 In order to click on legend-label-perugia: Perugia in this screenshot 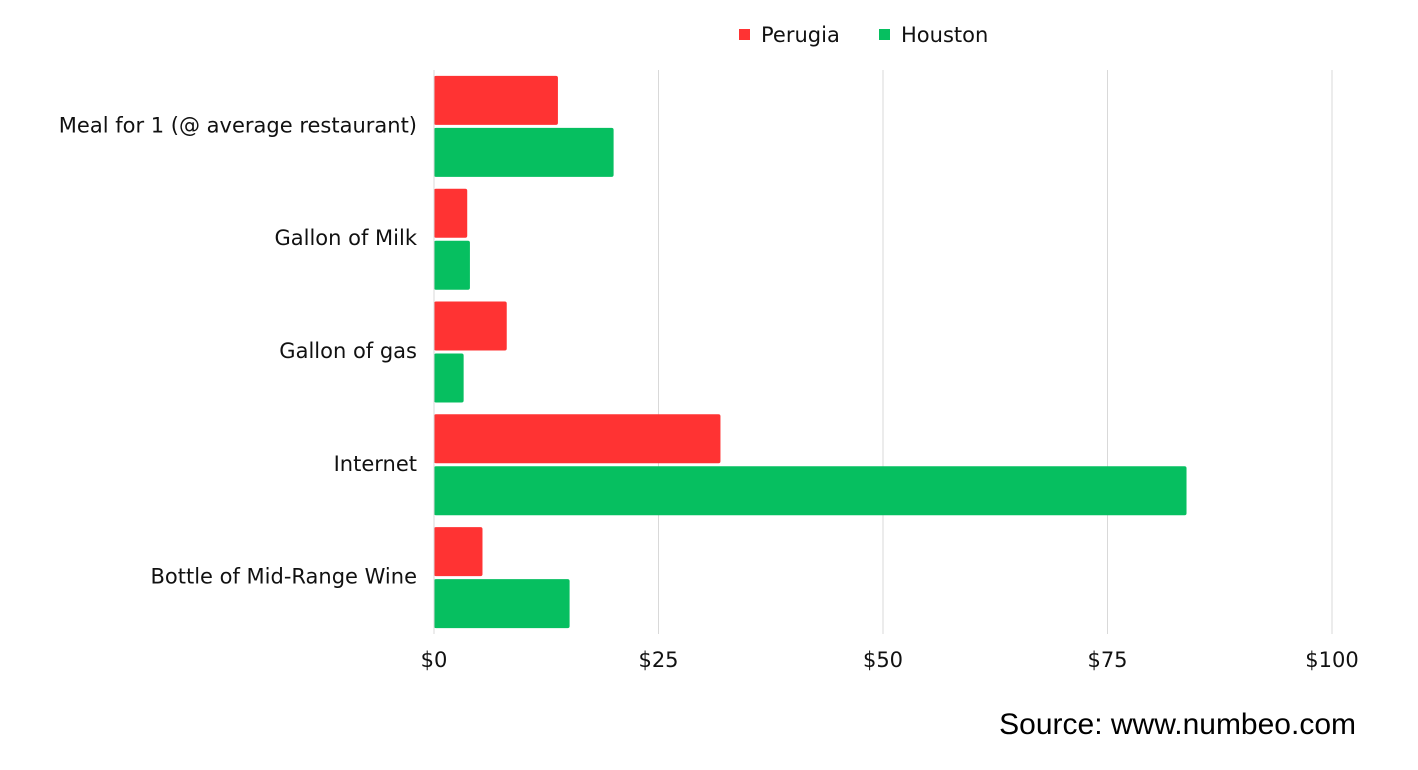, I will do `click(800, 35)`.